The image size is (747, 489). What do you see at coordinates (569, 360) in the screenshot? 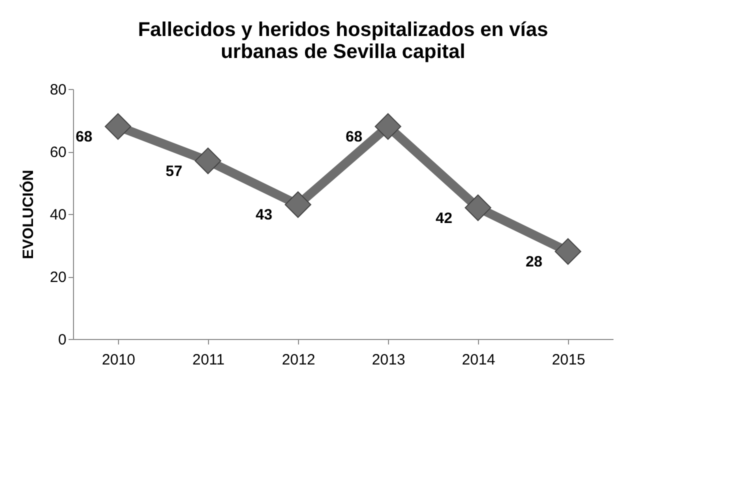
I see `x-tick-label: 2015` at bounding box center [569, 360].